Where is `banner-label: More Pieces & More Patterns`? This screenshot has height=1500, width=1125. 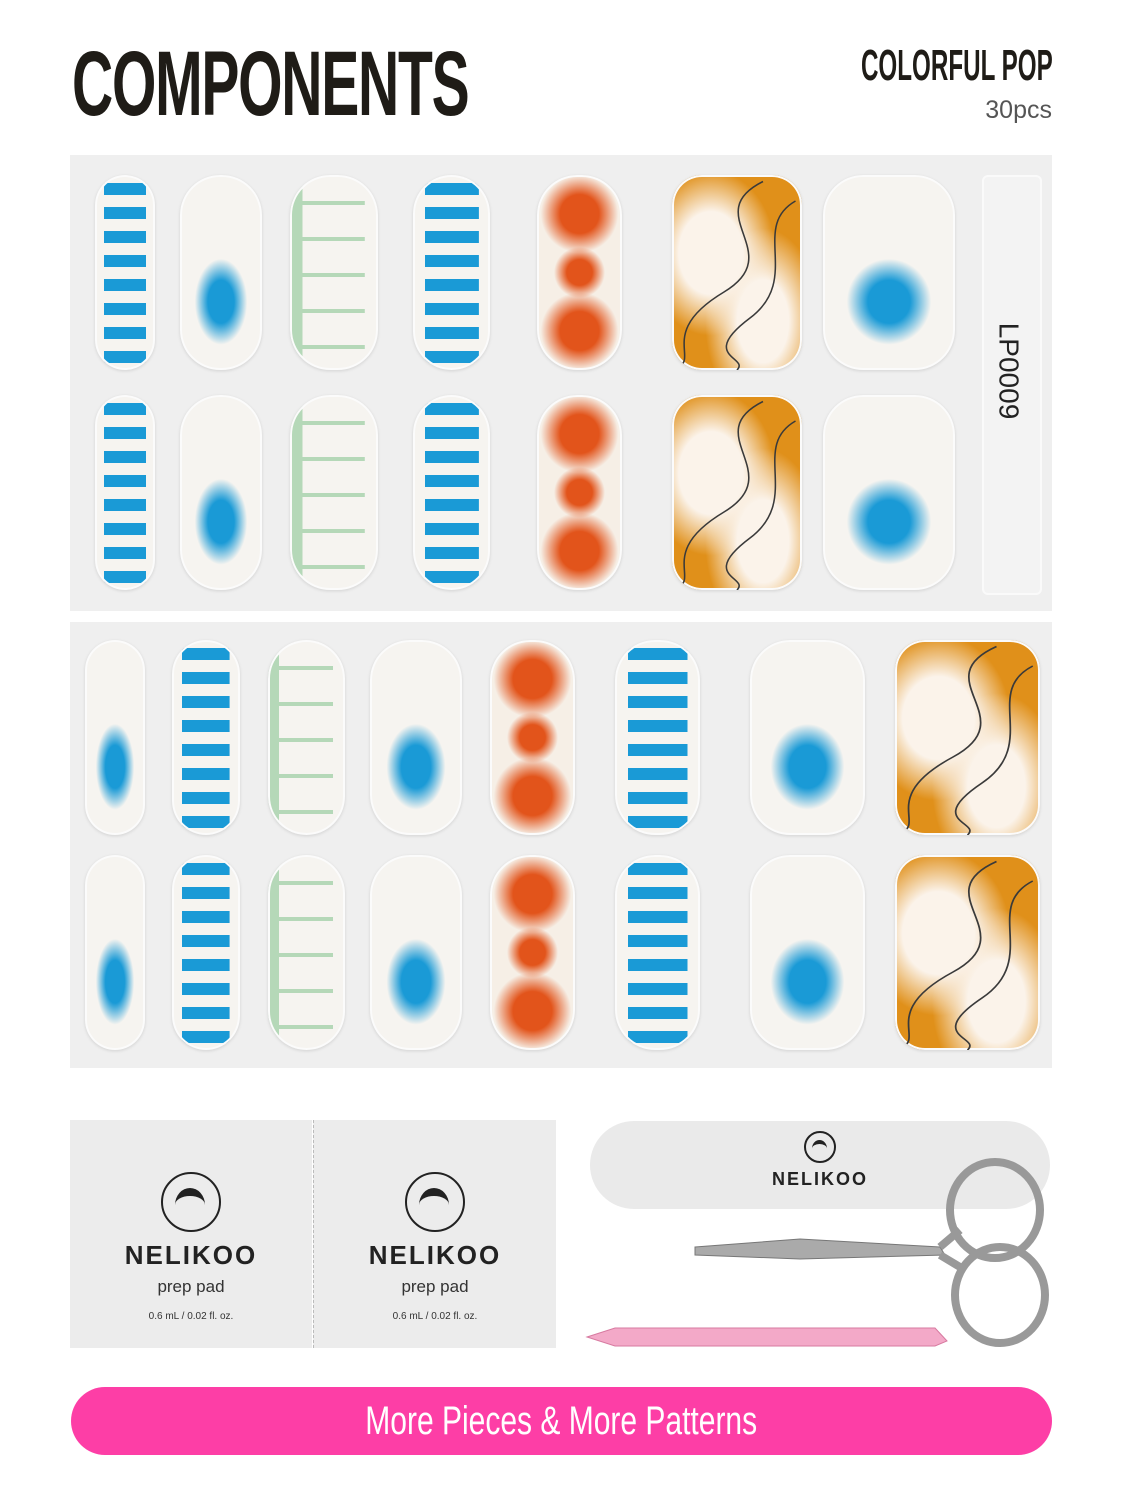
banner-label: More Pieces & More Patterns is located at coordinates (561, 1421).